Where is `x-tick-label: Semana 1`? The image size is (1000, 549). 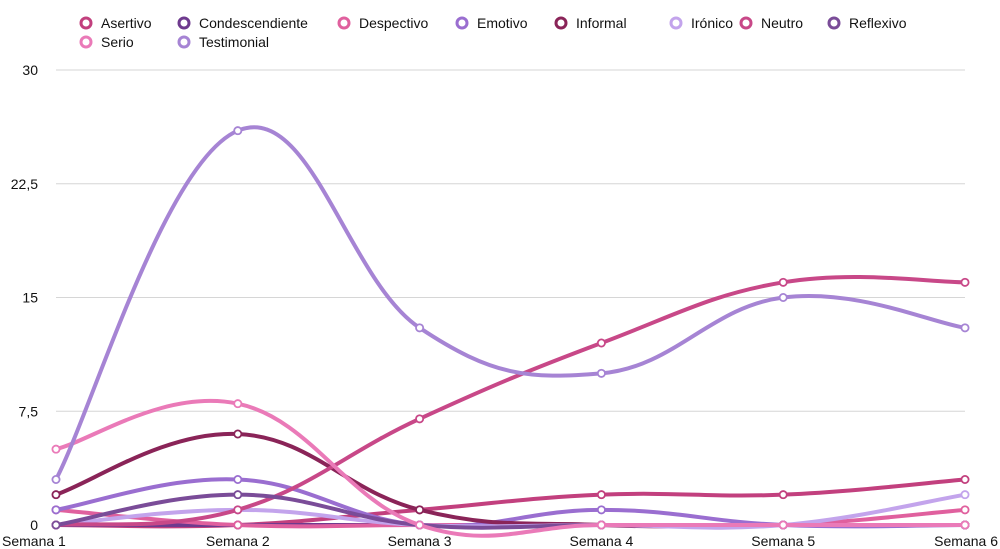
x-tick-label: Semana 1 is located at coordinates (34, 541).